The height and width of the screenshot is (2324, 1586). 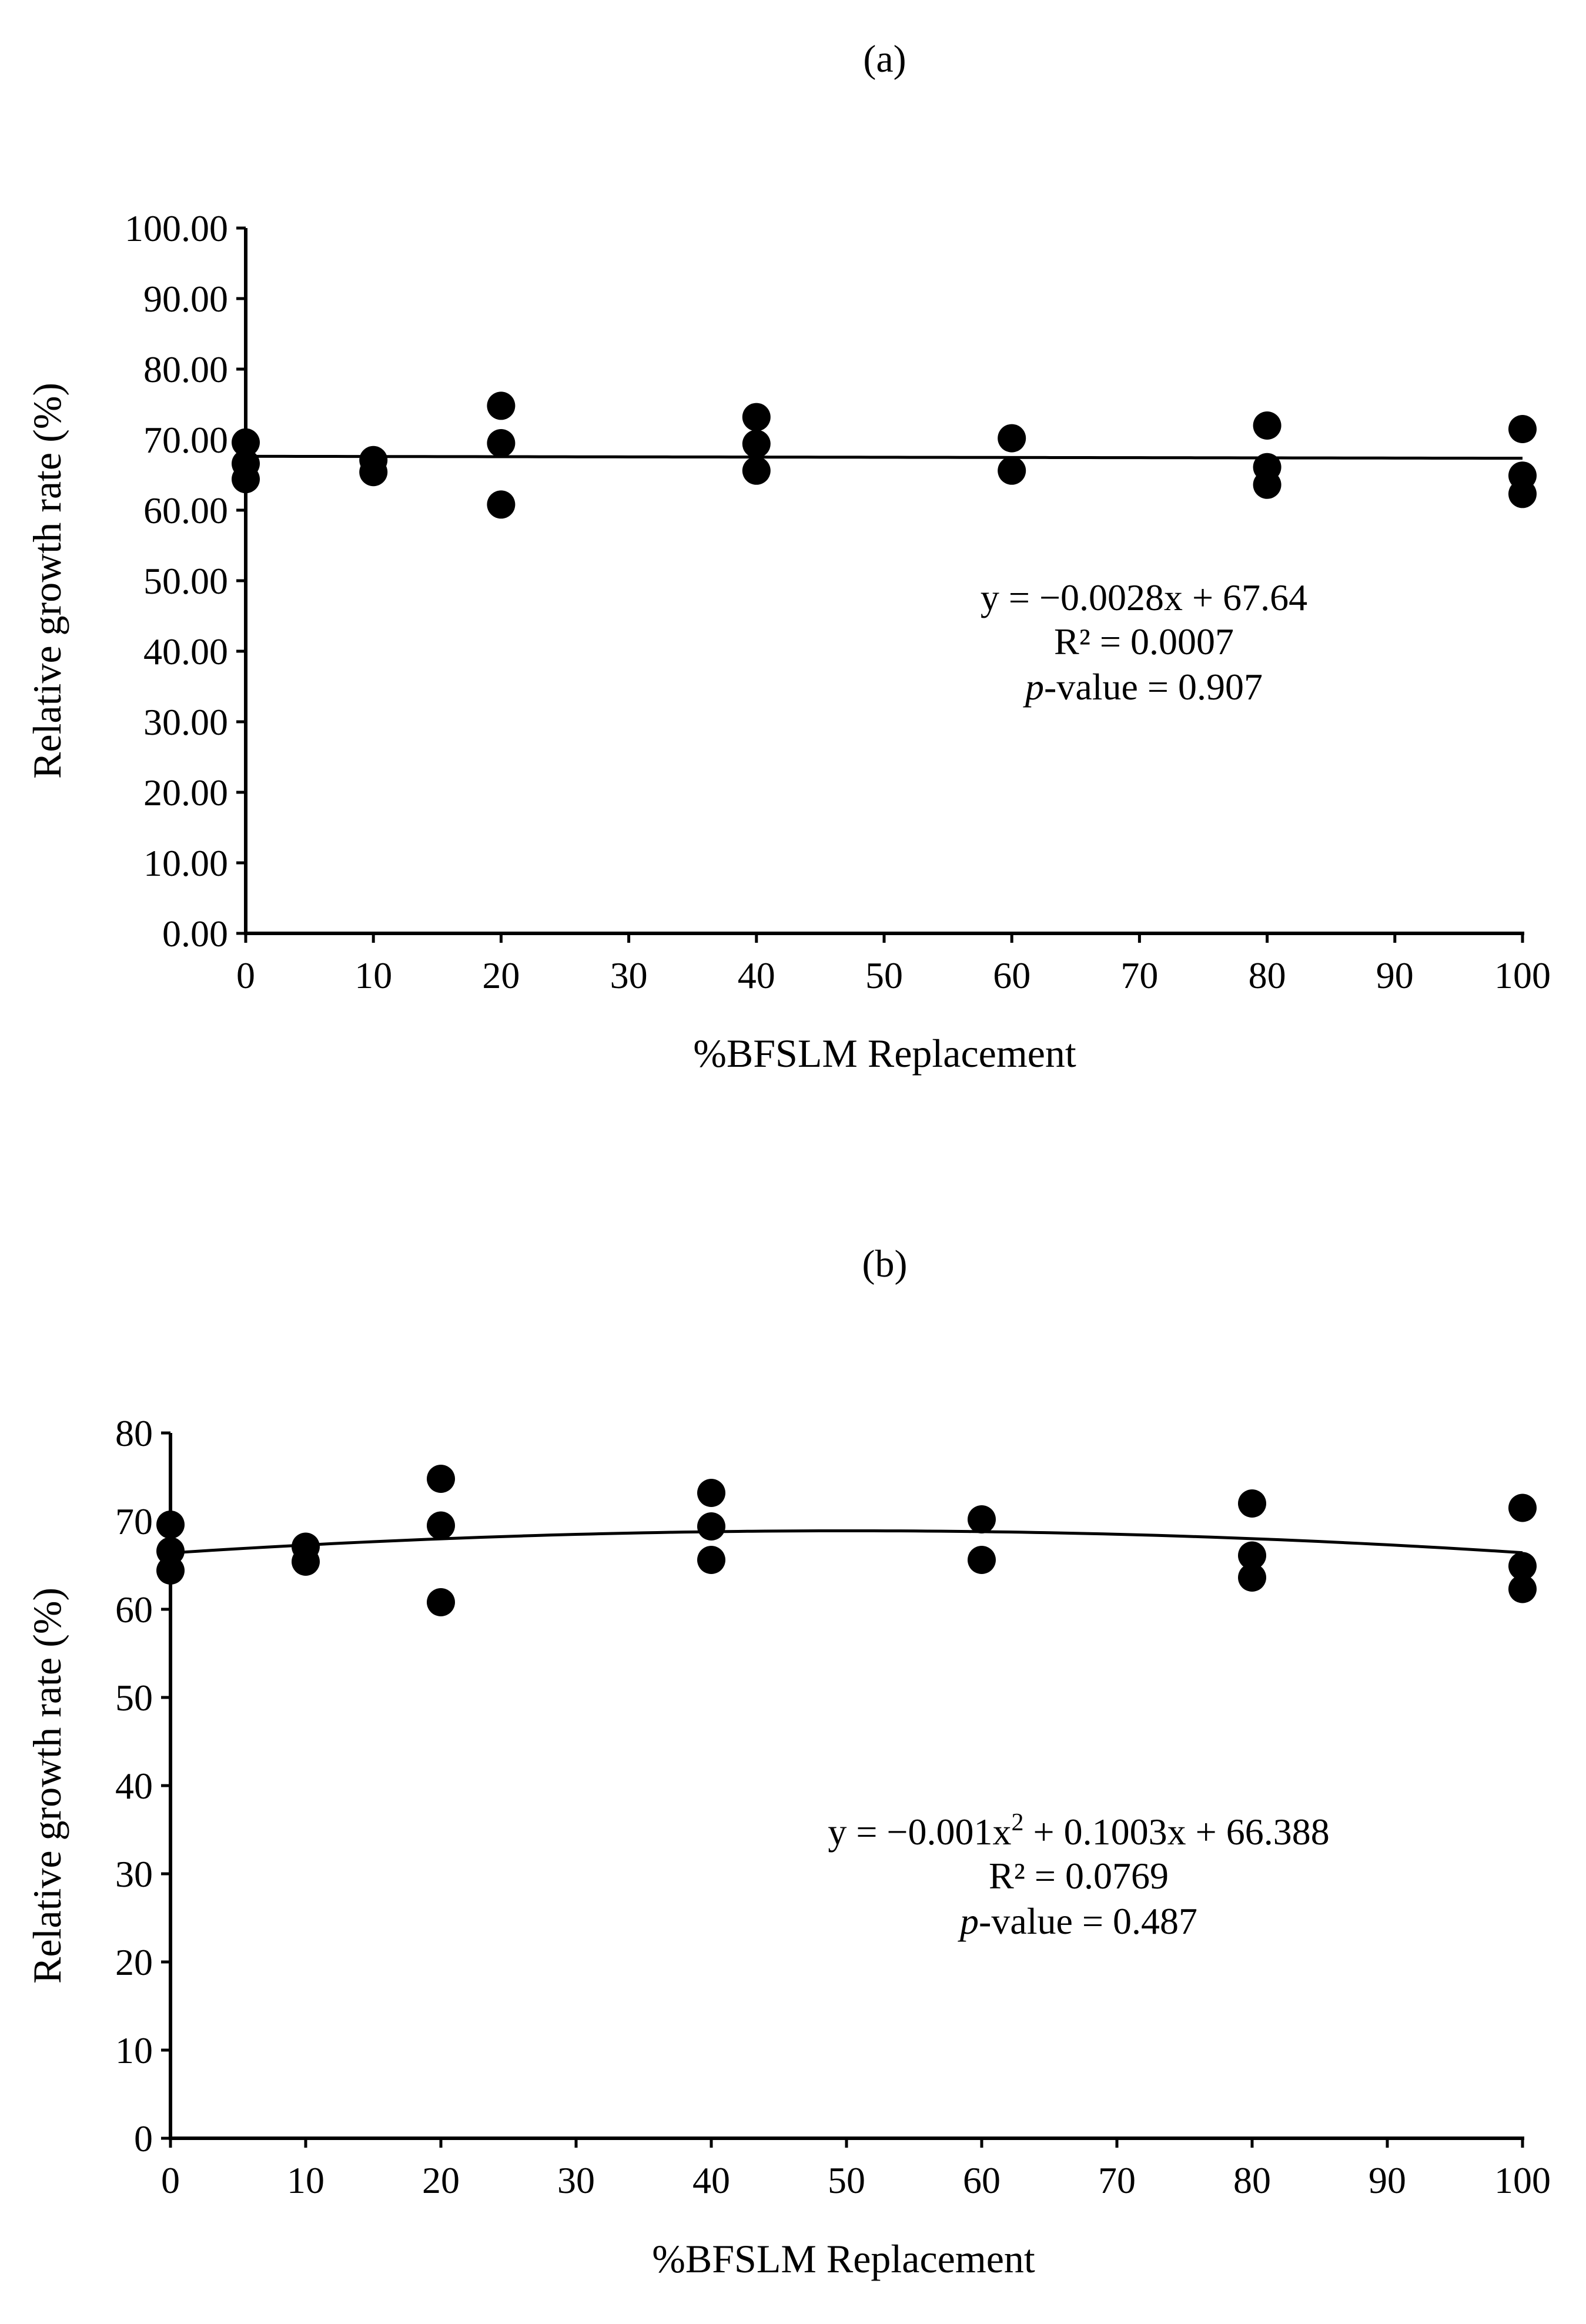 What do you see at coordinates (47, 581) in the screenshot?
I see `panel-a-y-axis-title: Relative growth rate (%)` at bounding box center [47, 581].